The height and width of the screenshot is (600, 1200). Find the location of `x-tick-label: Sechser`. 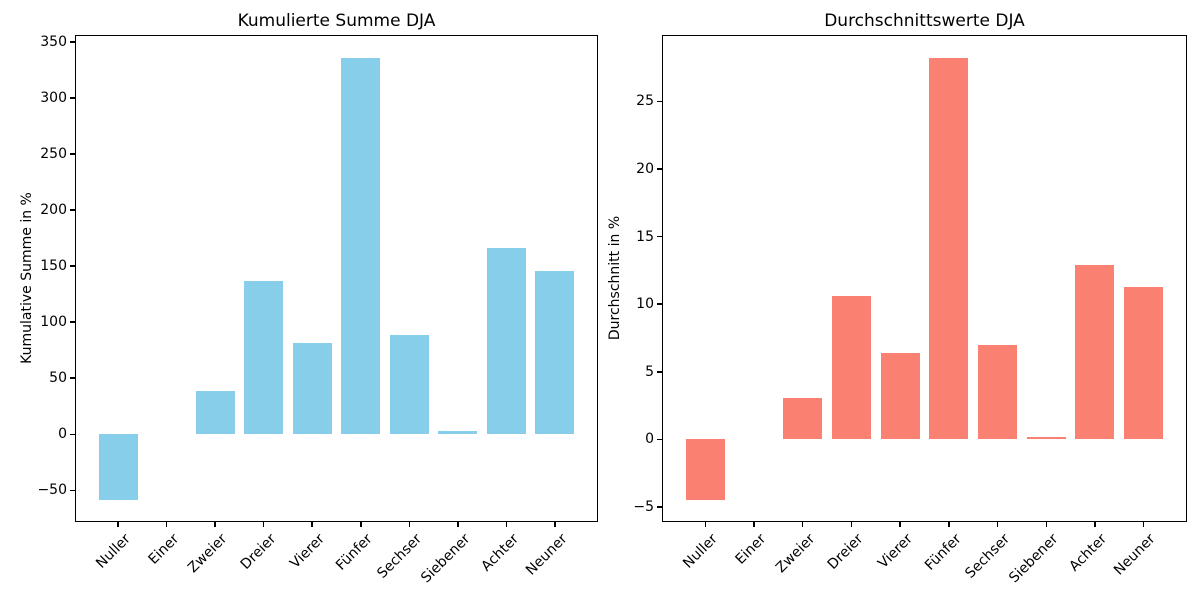

x-tick-label: Sechser is located at coordinates (399, 556).